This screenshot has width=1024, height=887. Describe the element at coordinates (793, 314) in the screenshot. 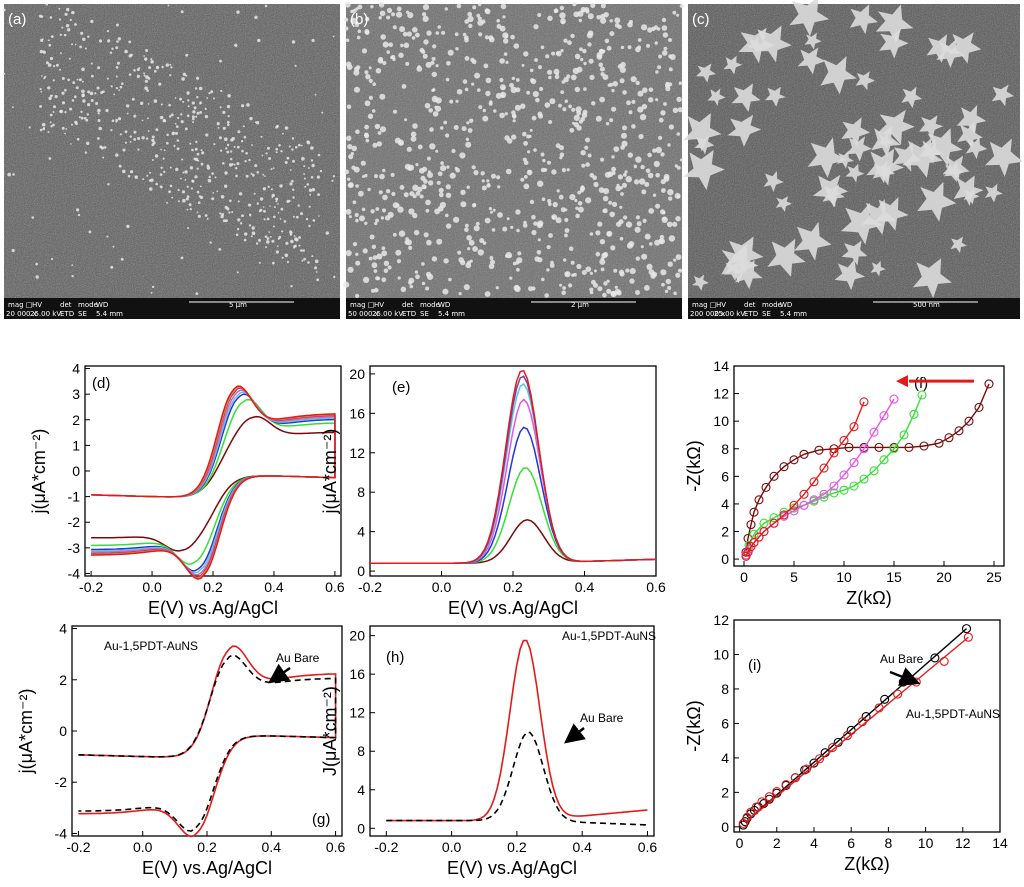

I see `sem-footer-value: 5.4 mm` at that location.